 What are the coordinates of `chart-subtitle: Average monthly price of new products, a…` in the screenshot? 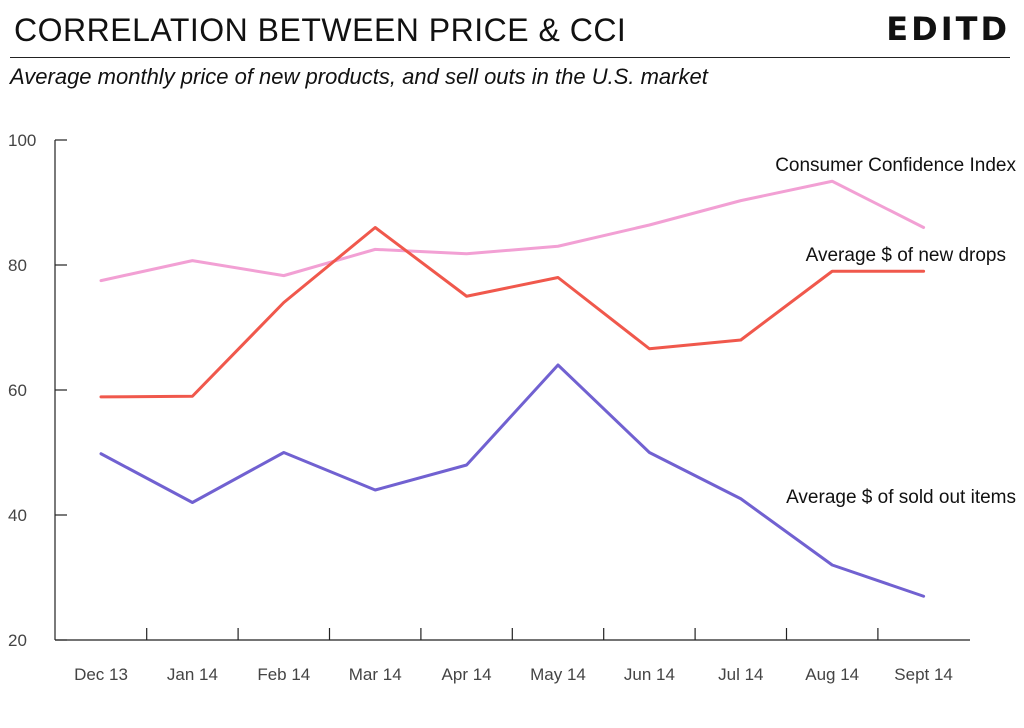 It's located at (359, 76).